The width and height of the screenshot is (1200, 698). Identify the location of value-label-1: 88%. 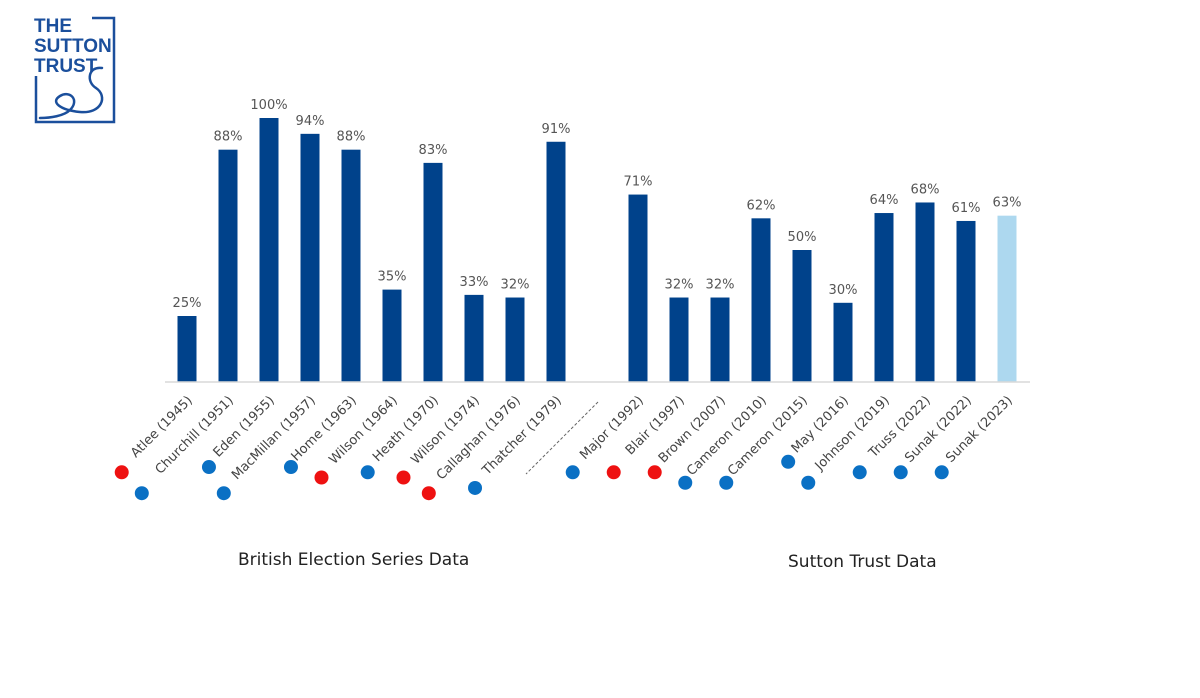
(228, 137).